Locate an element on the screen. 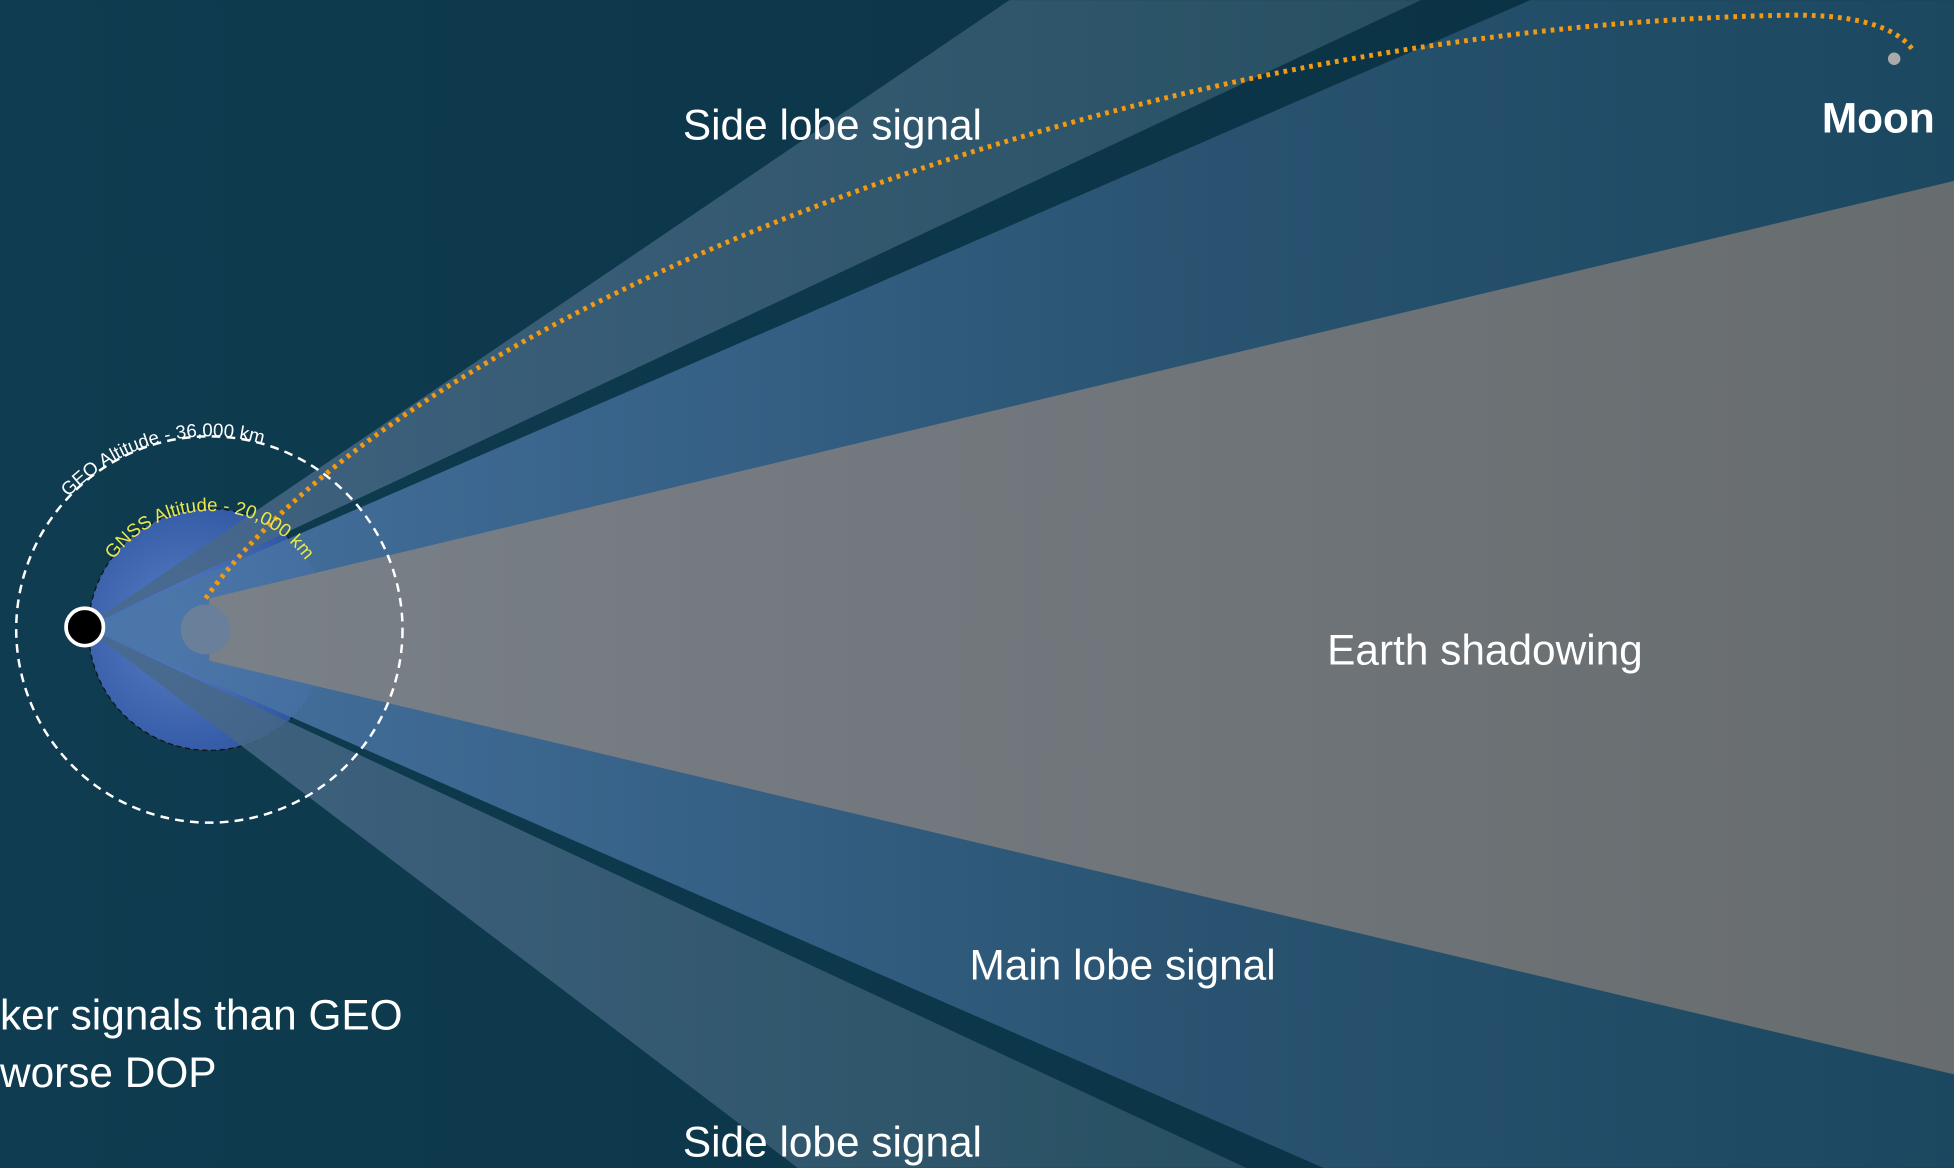  moon-label: Moon is located at coordinates (1878, 117).